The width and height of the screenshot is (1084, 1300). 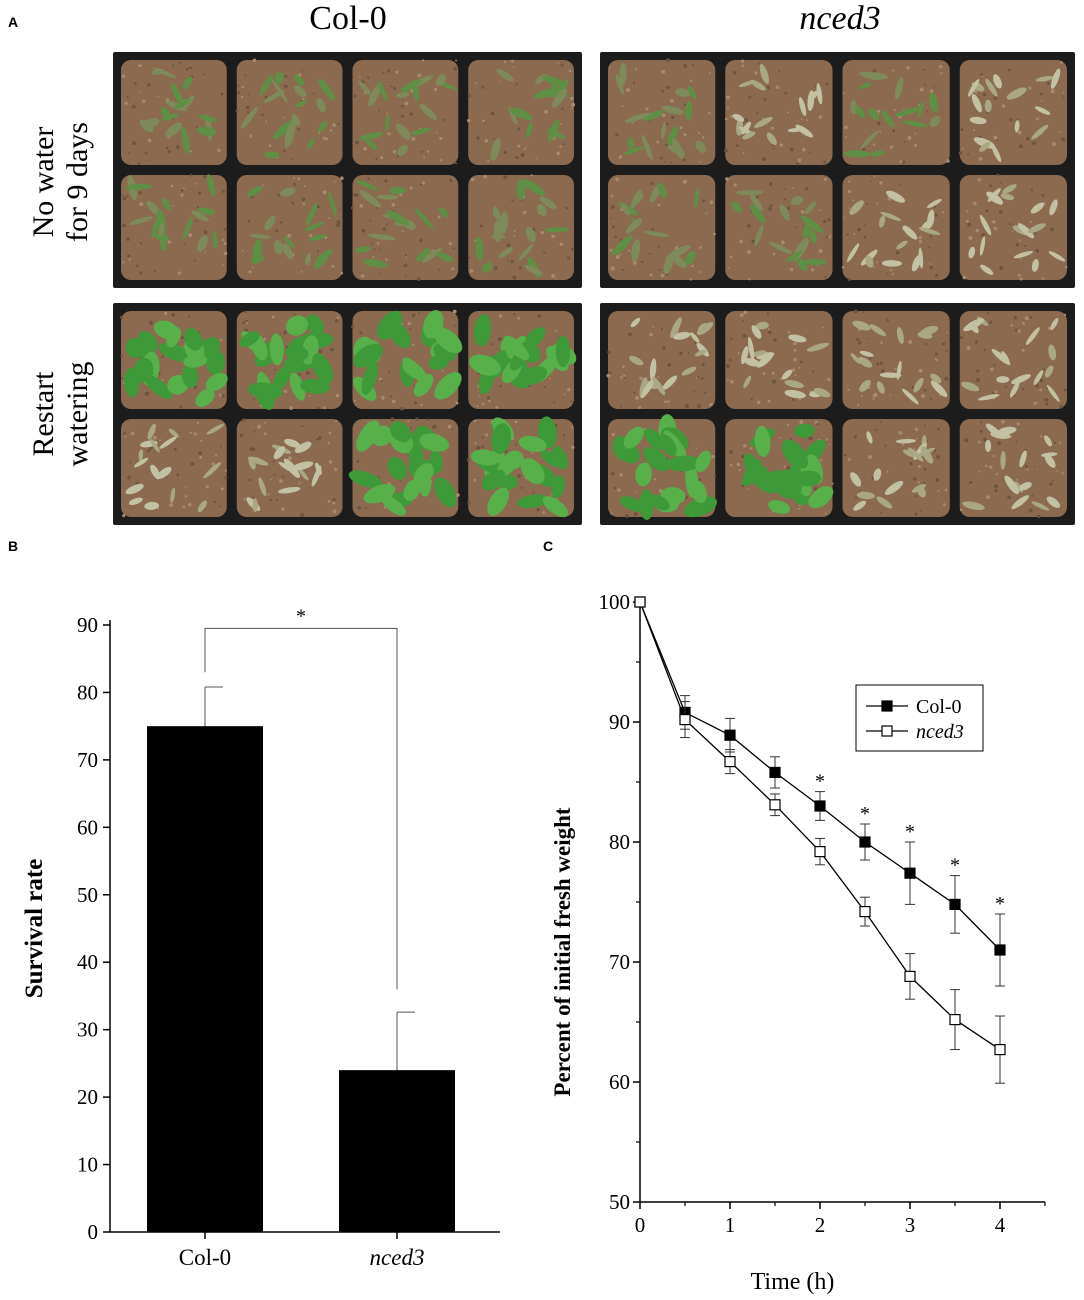 What do you see at coordinates (910, 1225) in the screenshot?
I see `x-tick-label: 3` at bounding box center [910, 1225].